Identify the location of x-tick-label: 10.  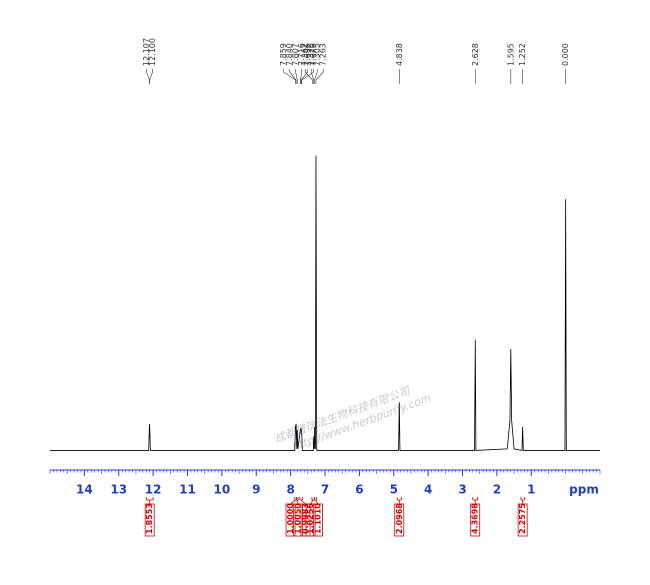
(222, 490).